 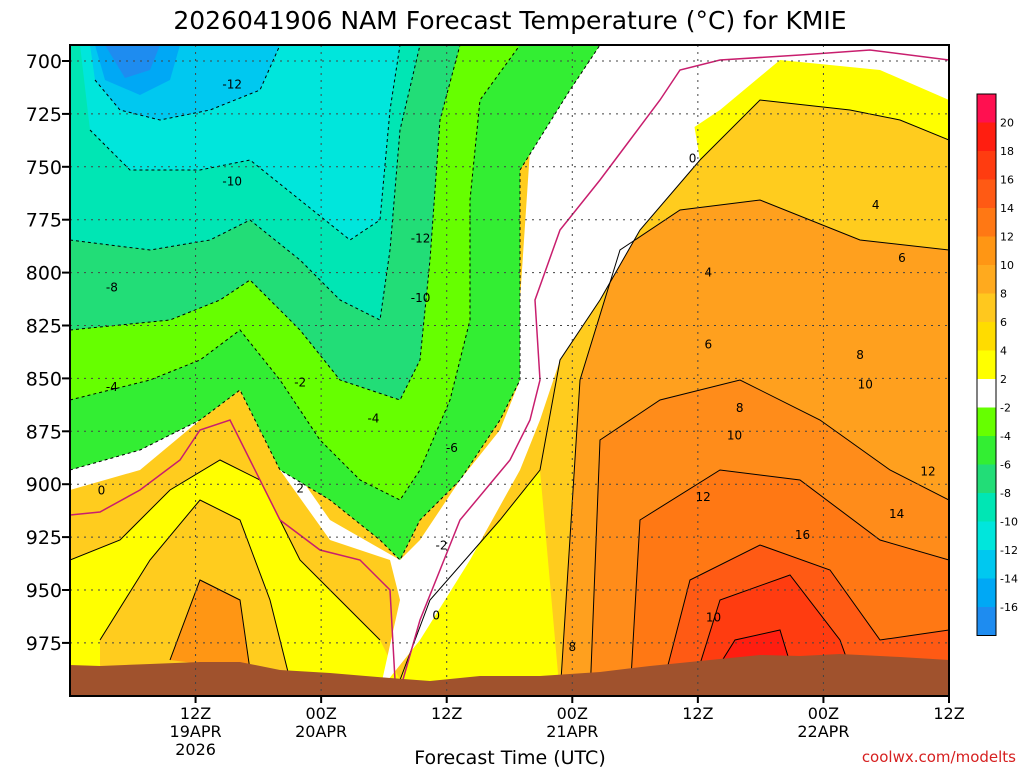 I want to click on colorbar-label: 2, so click(x=1003, y=379).